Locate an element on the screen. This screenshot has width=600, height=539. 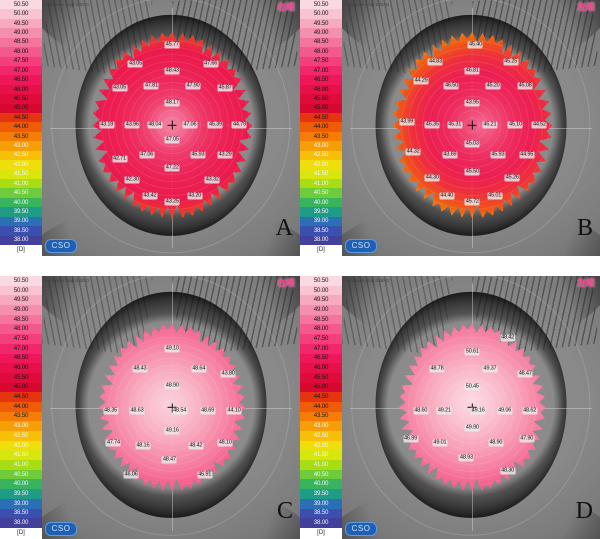
curvature-value-label: 45.87 is located at coordinates (225, 88).